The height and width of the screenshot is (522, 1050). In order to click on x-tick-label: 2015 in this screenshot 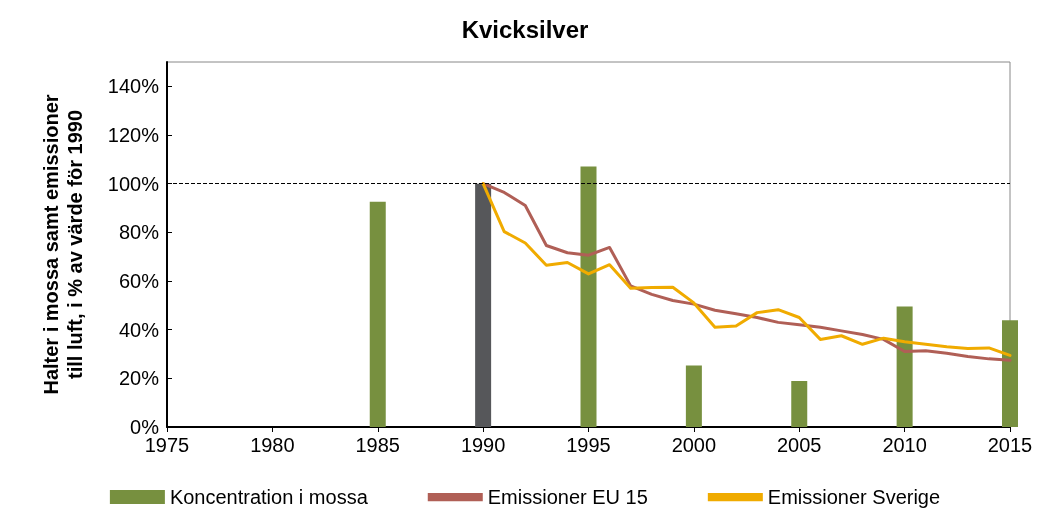, I will do `click(1010, 445)`.